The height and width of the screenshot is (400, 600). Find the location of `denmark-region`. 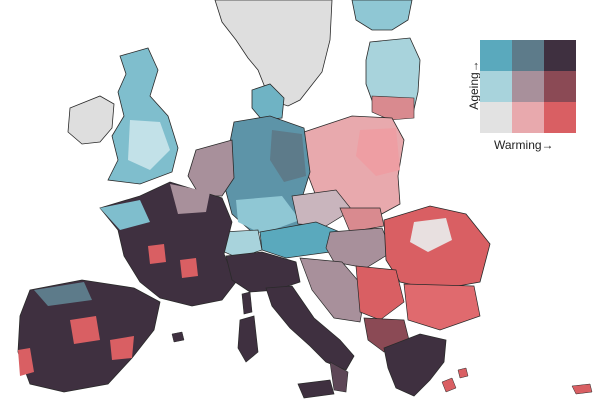

denmark-region is located at coordinates (268, 102).